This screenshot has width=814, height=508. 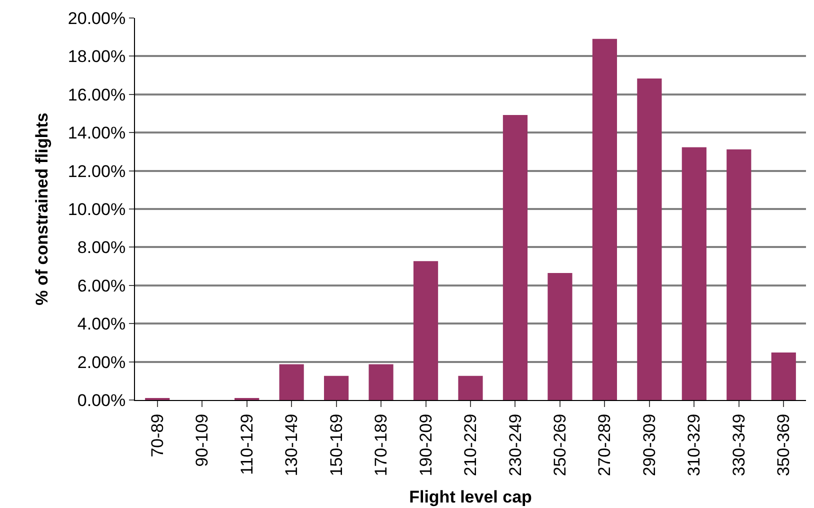 What do you see at coordinates (157, 436) in the screenshot?
I see `x-tick-label: 70-89` at bounding box center [157, 436].